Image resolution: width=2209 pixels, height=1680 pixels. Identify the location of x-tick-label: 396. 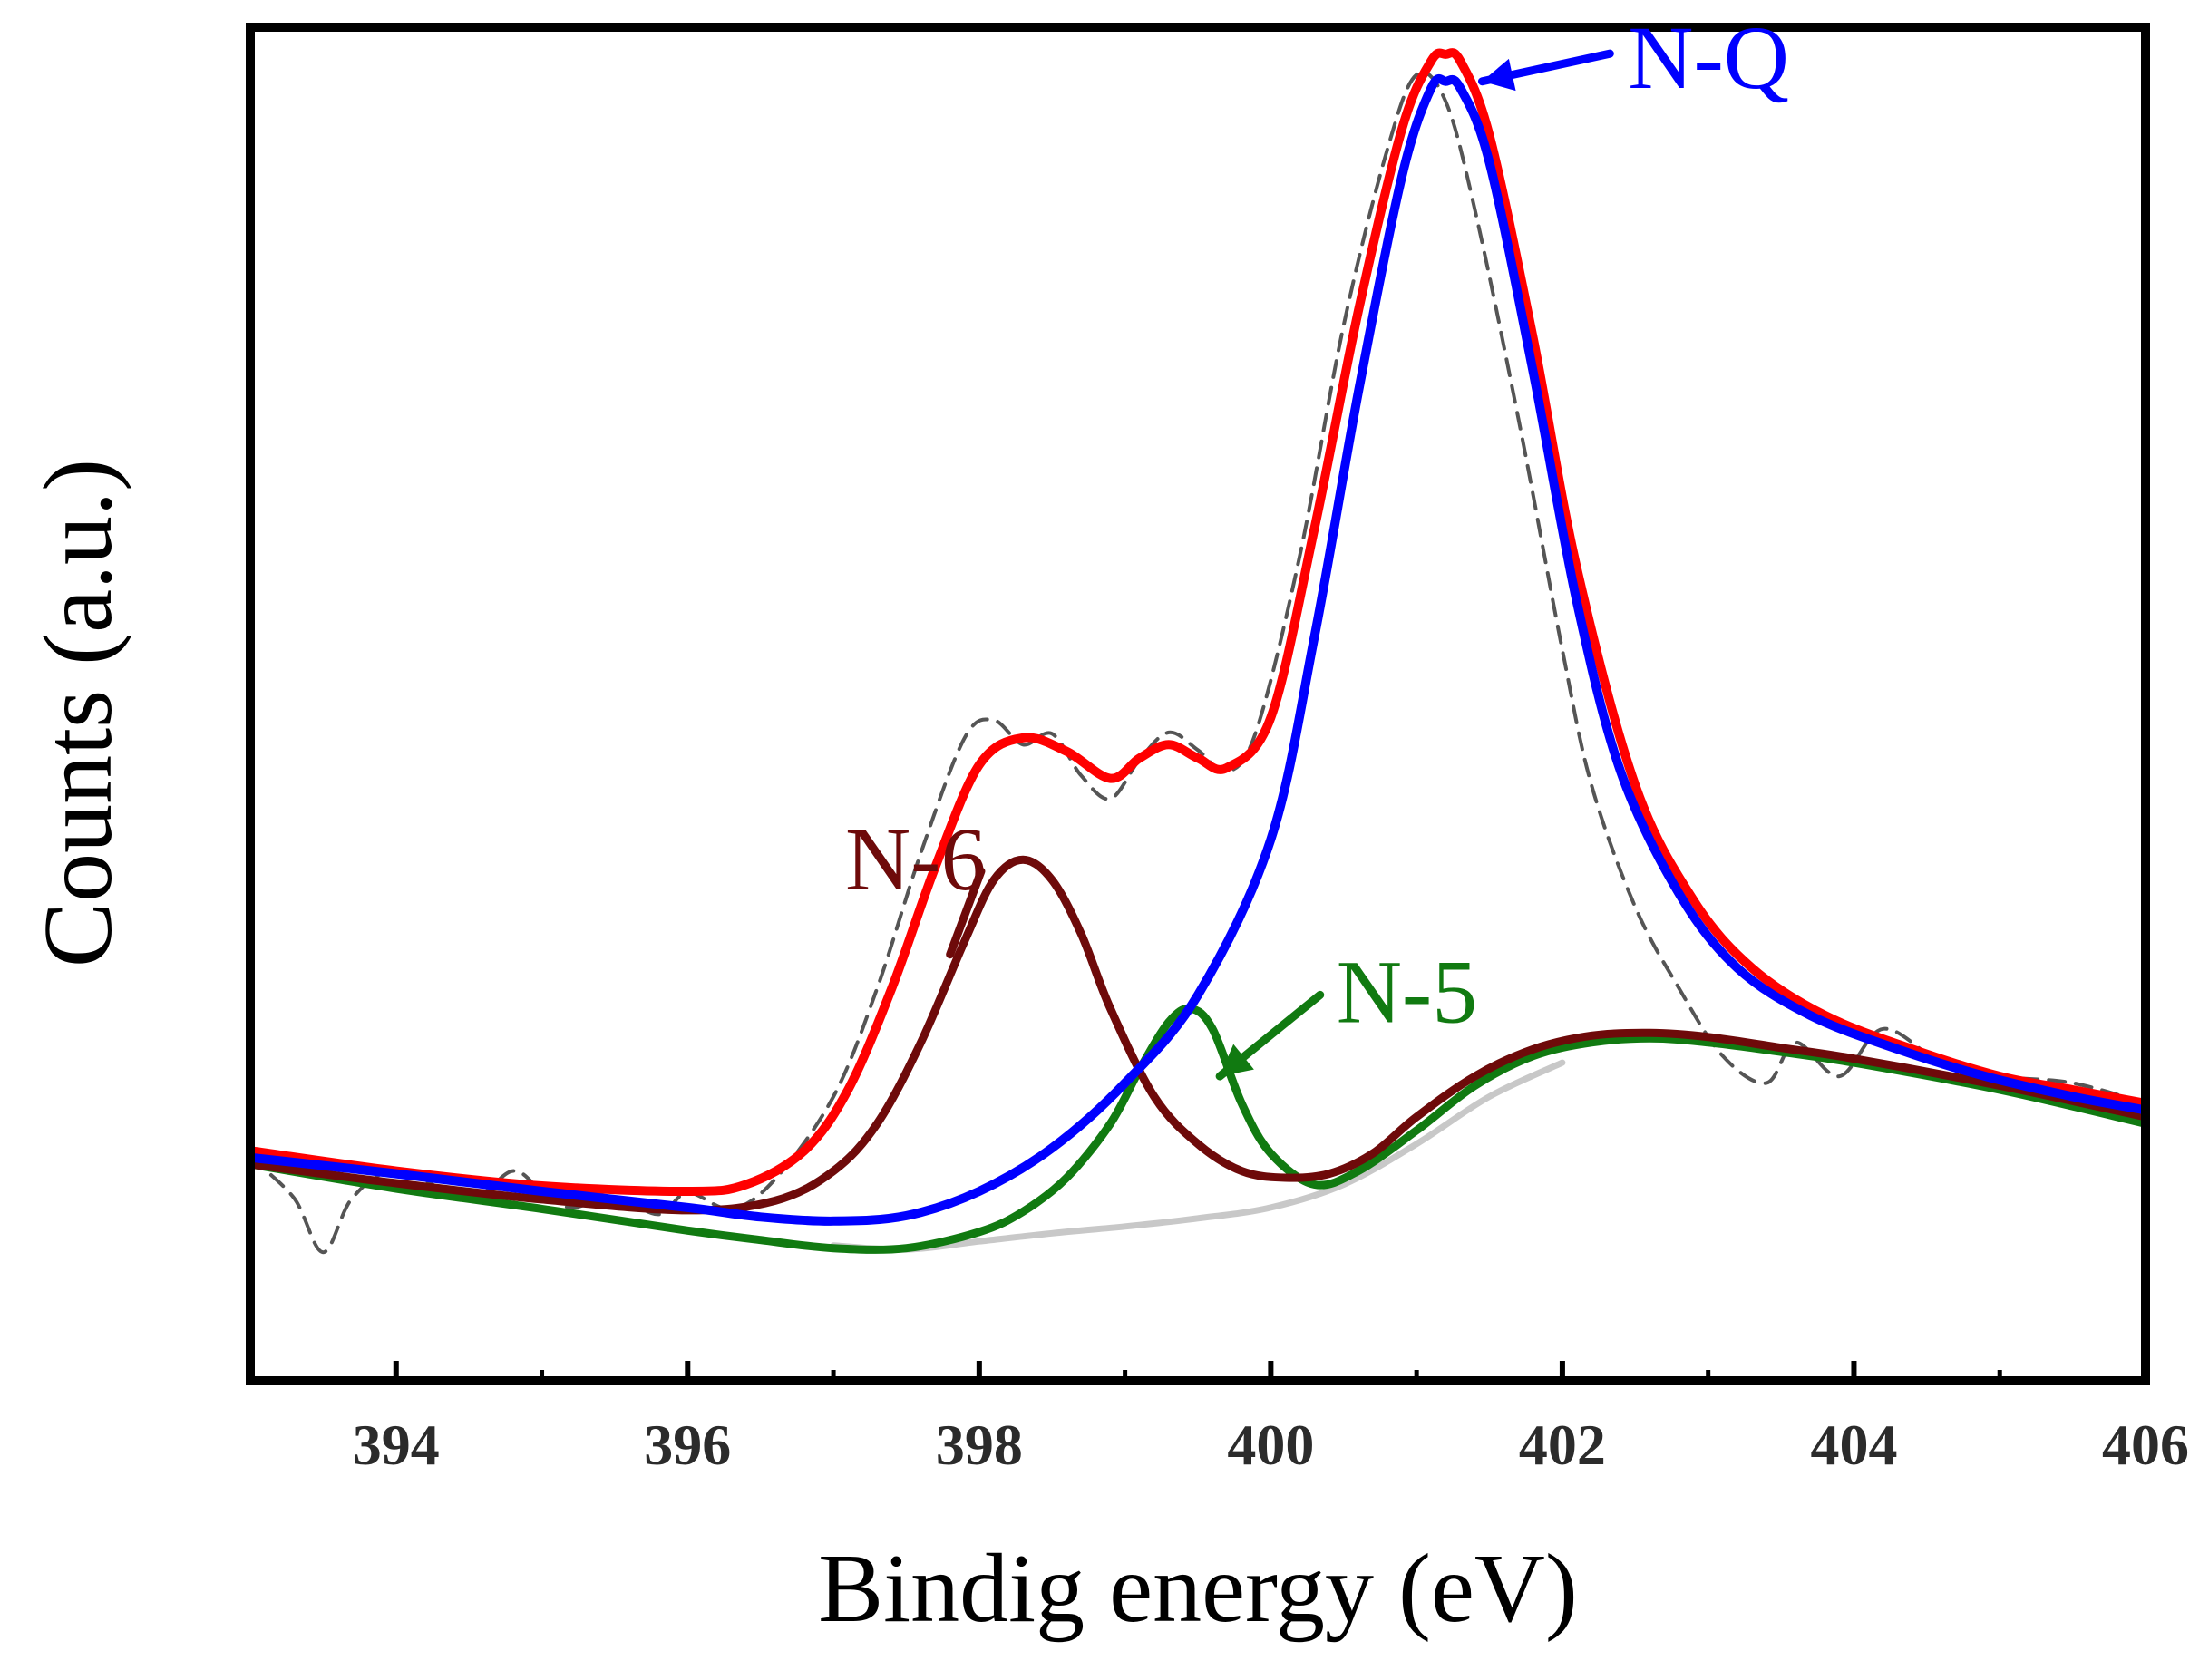
(687, 1445).